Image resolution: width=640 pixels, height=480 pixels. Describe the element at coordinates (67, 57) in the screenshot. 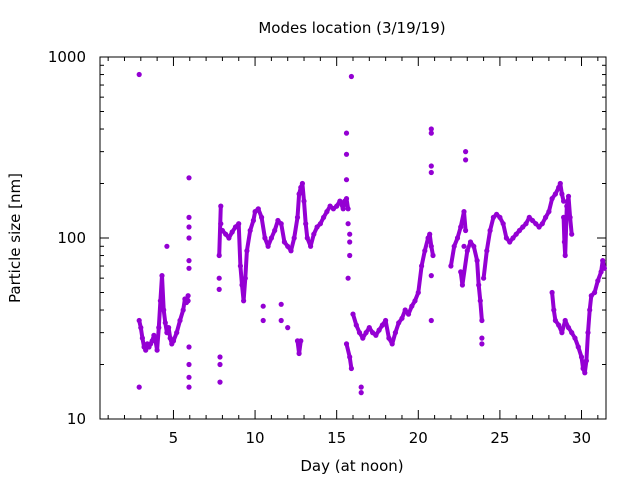

I see `y-tick-label: 1000` at that location.